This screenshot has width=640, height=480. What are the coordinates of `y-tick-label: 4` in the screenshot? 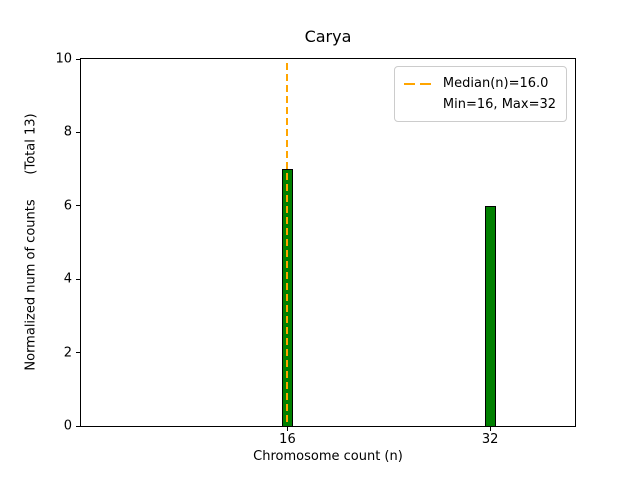 It's located at (67, 279).